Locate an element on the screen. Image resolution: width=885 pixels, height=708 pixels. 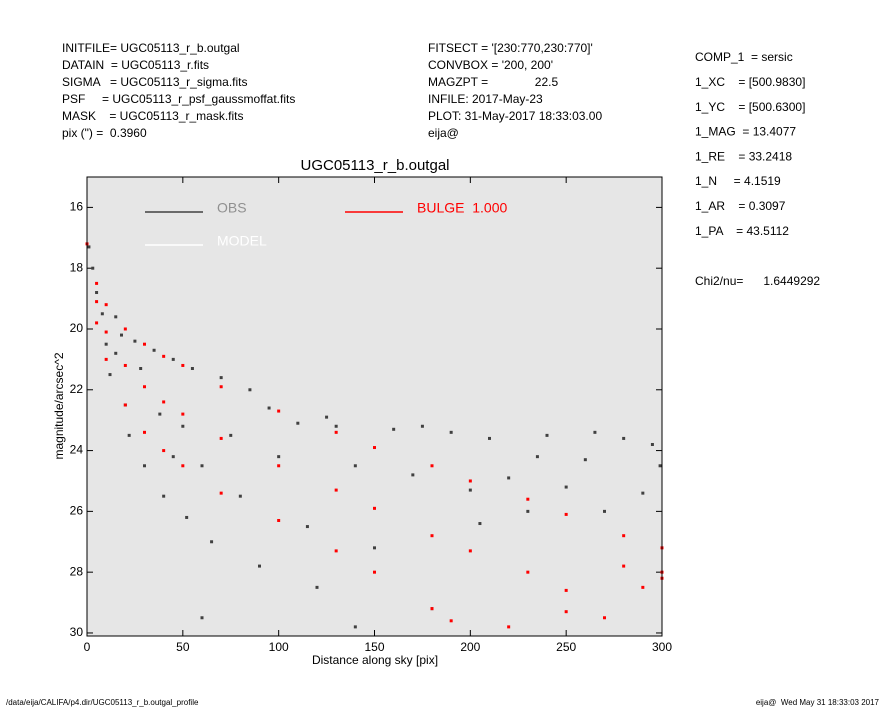
chart-title: UGC05113_r_b.outgal is located at coordinates (375, 165).